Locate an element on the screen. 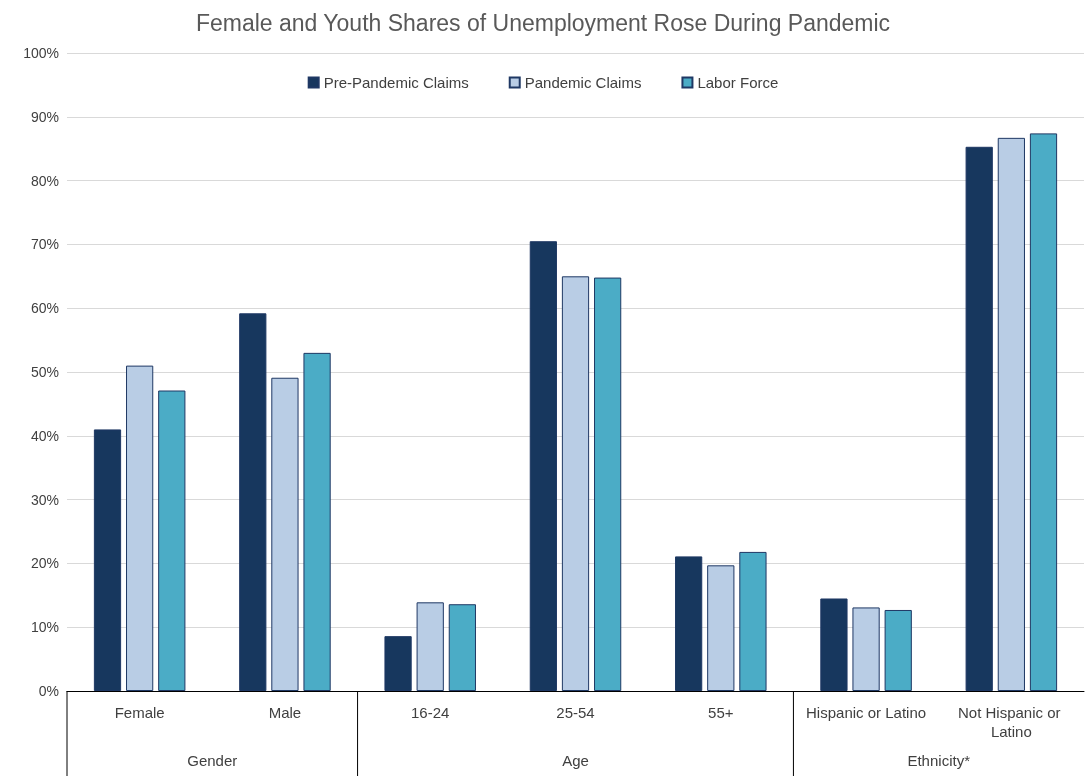 This screenshot has width=1086, height=776. legend-label: Pre-Pandemic Claims is located at coordinates (396, 82).